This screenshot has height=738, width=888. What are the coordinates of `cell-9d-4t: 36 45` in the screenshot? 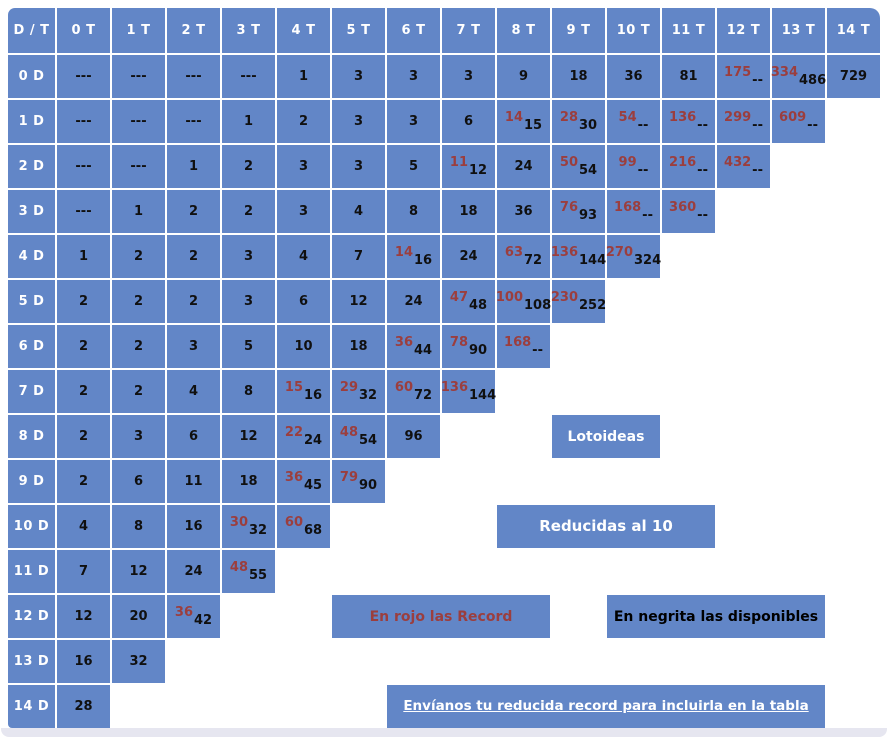 It's located at (303, 481).